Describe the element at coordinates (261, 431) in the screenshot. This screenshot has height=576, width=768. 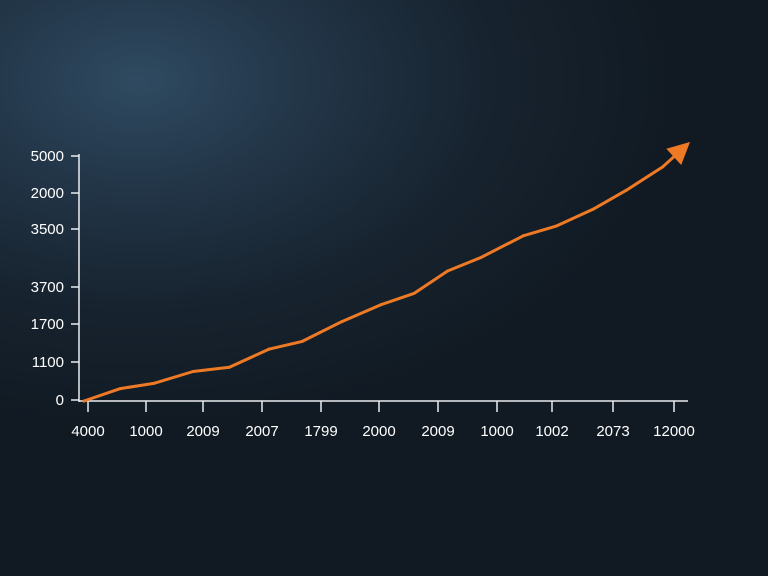
I see `x-tick-label: 2007` at that location.